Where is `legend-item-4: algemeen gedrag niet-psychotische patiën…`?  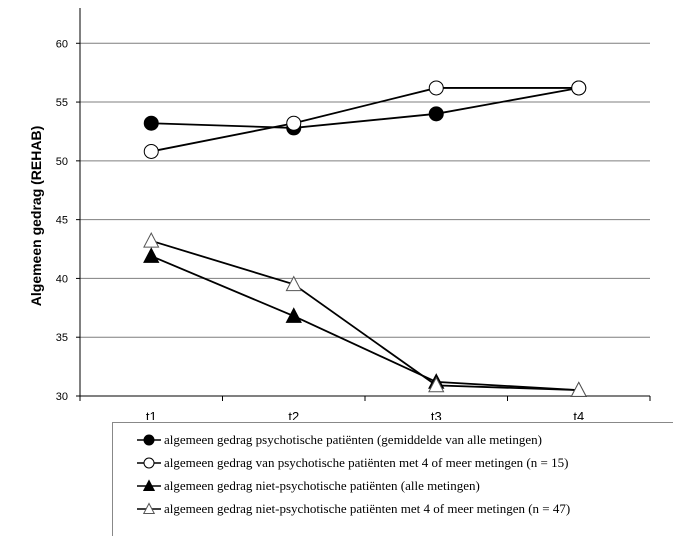
legend-item-4: algemeen gedrag niet-psychotische patiën… is located at coordinates (353, 509).